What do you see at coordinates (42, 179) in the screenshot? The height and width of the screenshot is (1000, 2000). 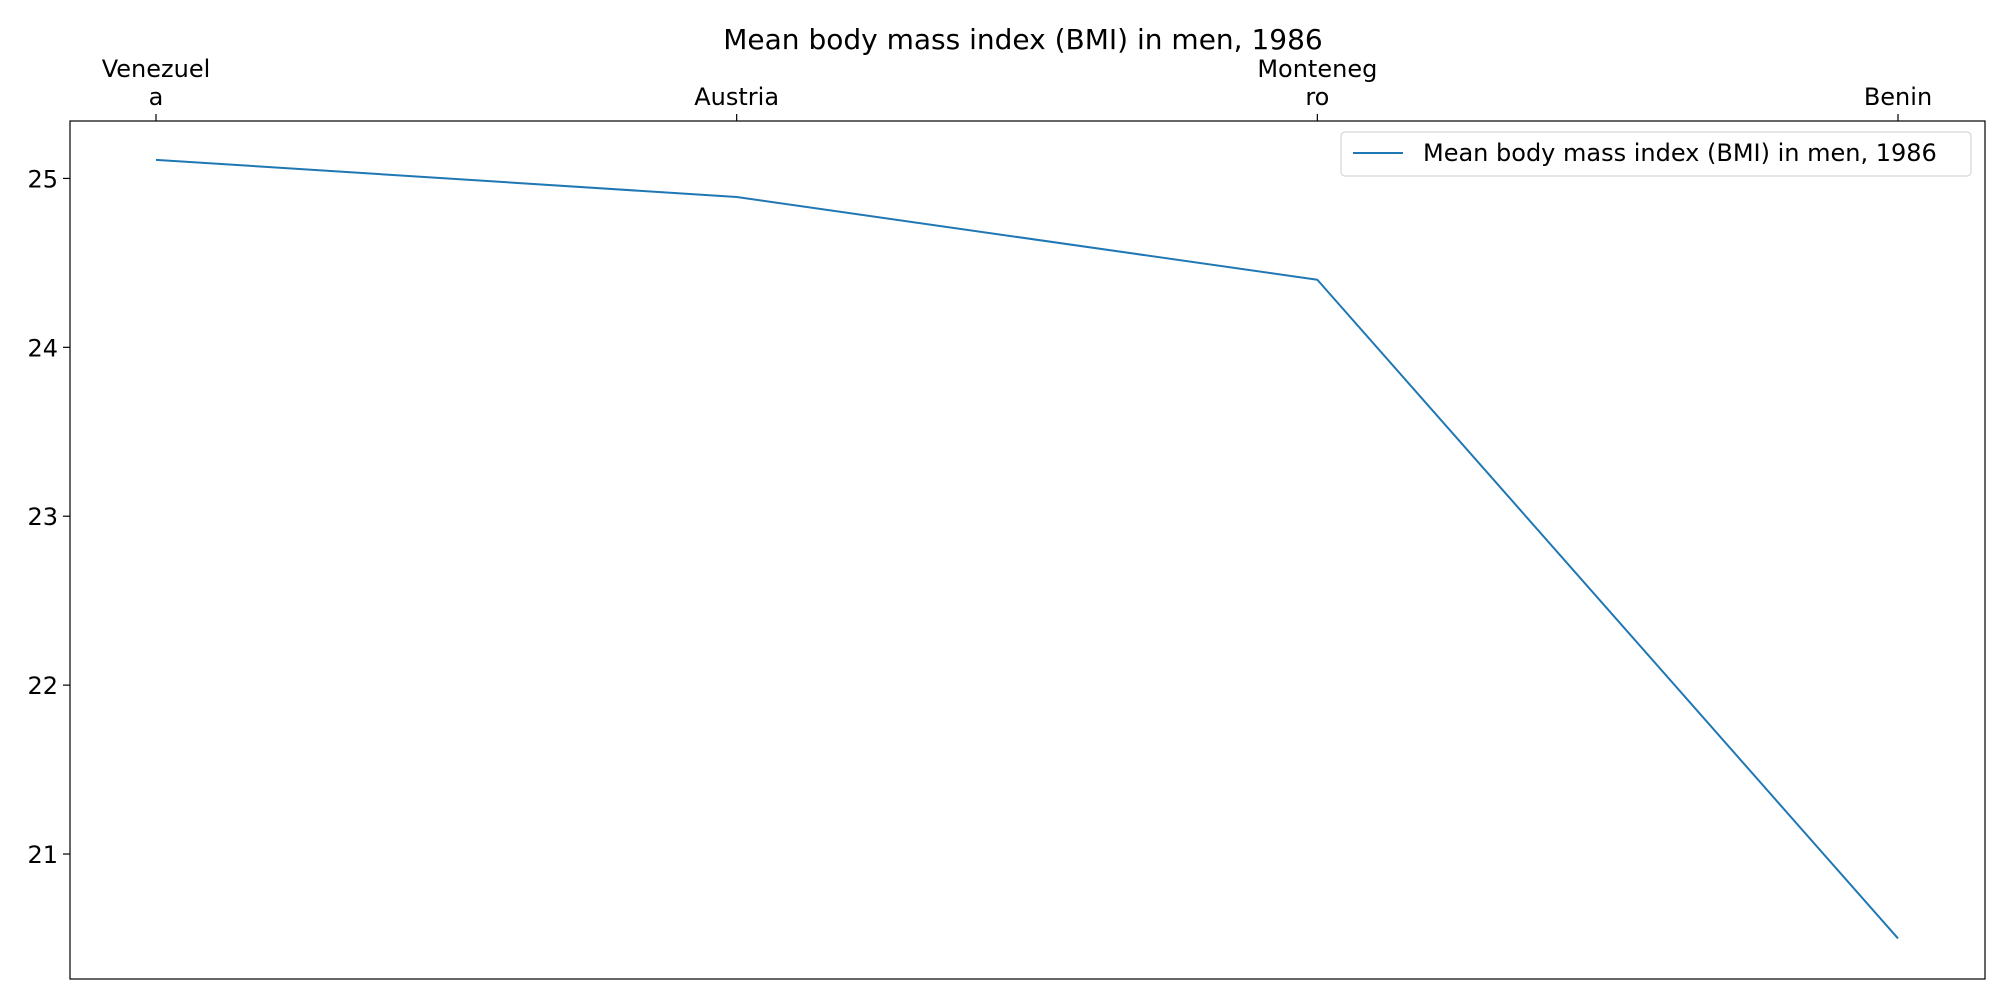 I see `y-tick-label: 25` at bounding box center [42, 179].